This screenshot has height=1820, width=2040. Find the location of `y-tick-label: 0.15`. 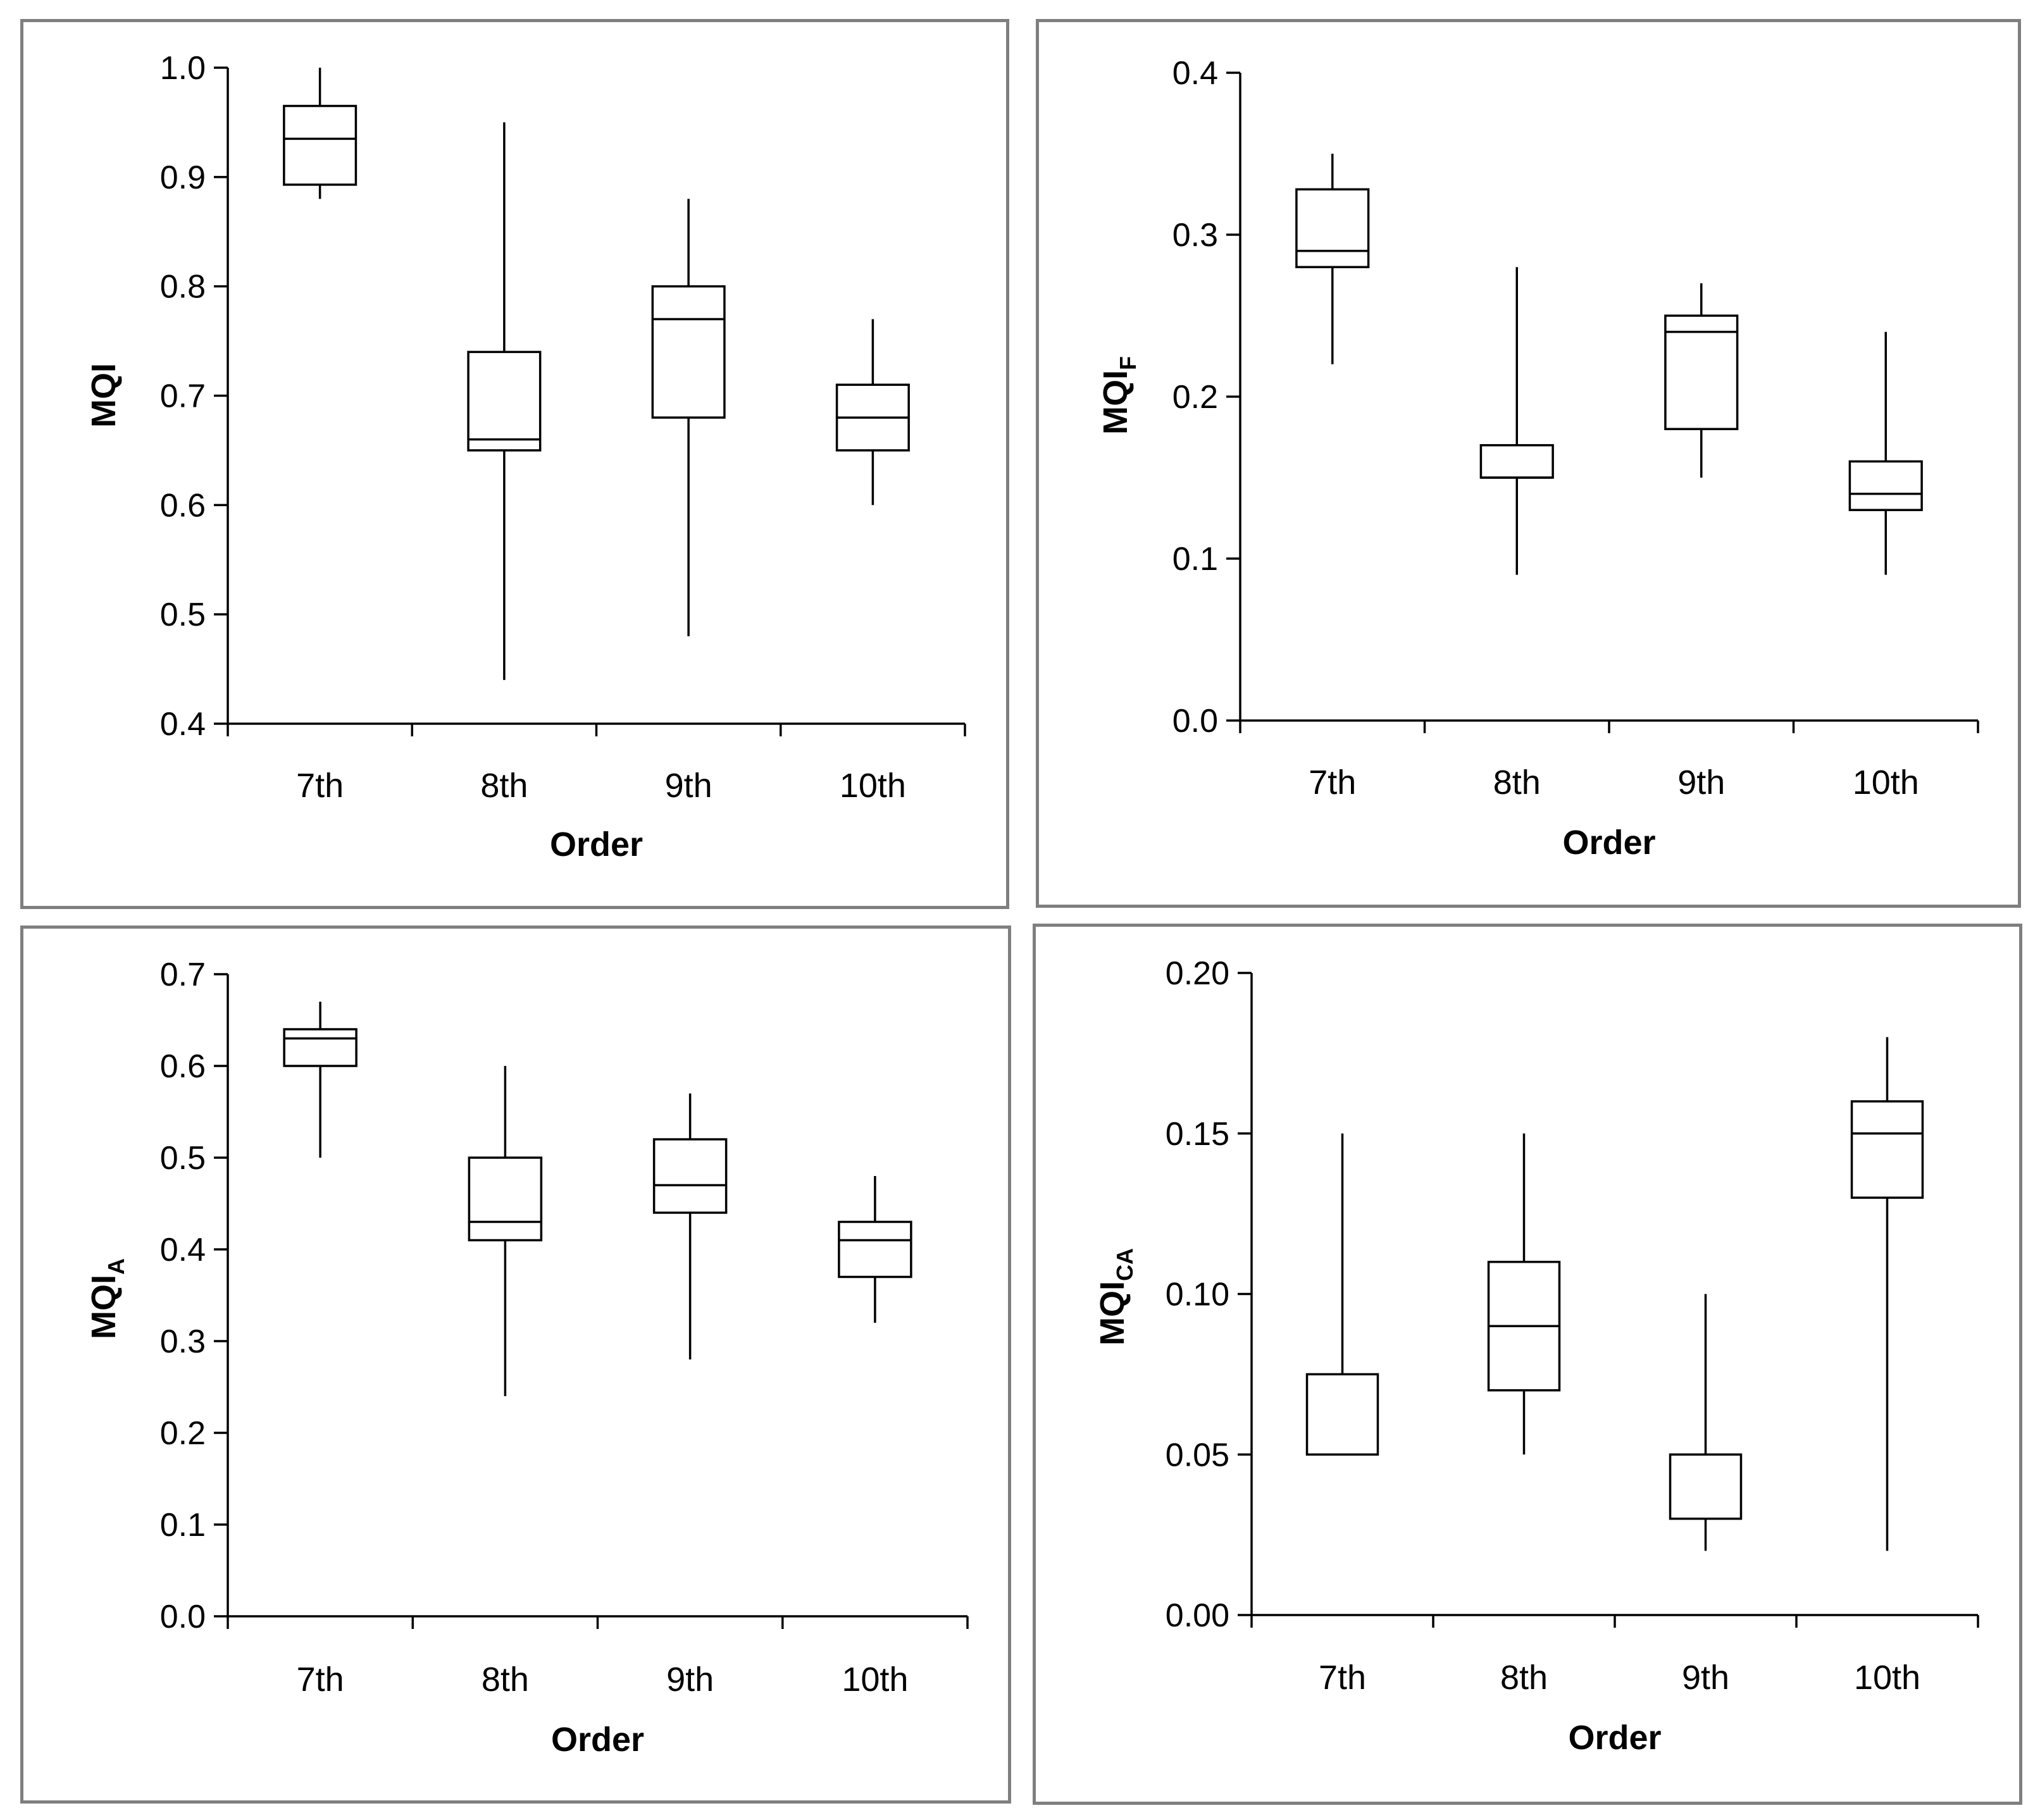

y-tick-label: 0.15 is located at coordinates (1197, 1134).